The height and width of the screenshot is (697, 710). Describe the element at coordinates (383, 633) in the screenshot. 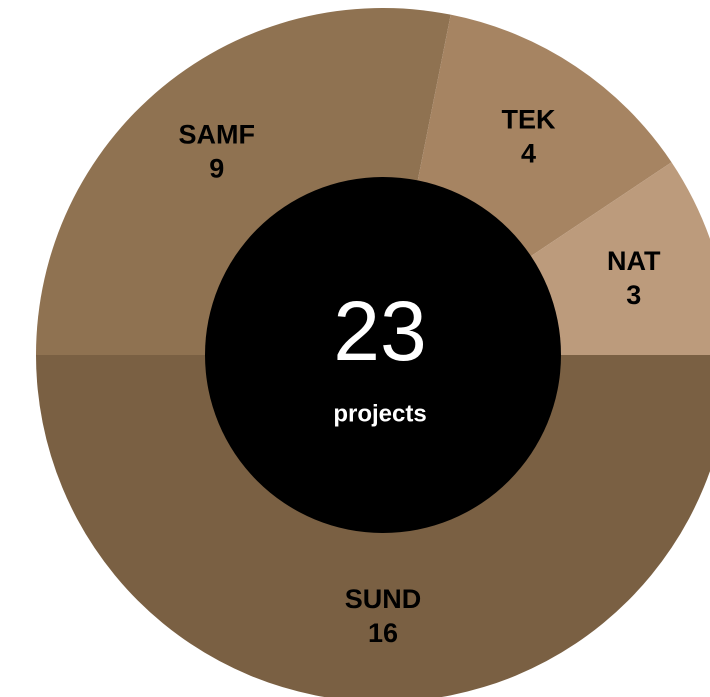

I see `segment-value: 16` at that location.